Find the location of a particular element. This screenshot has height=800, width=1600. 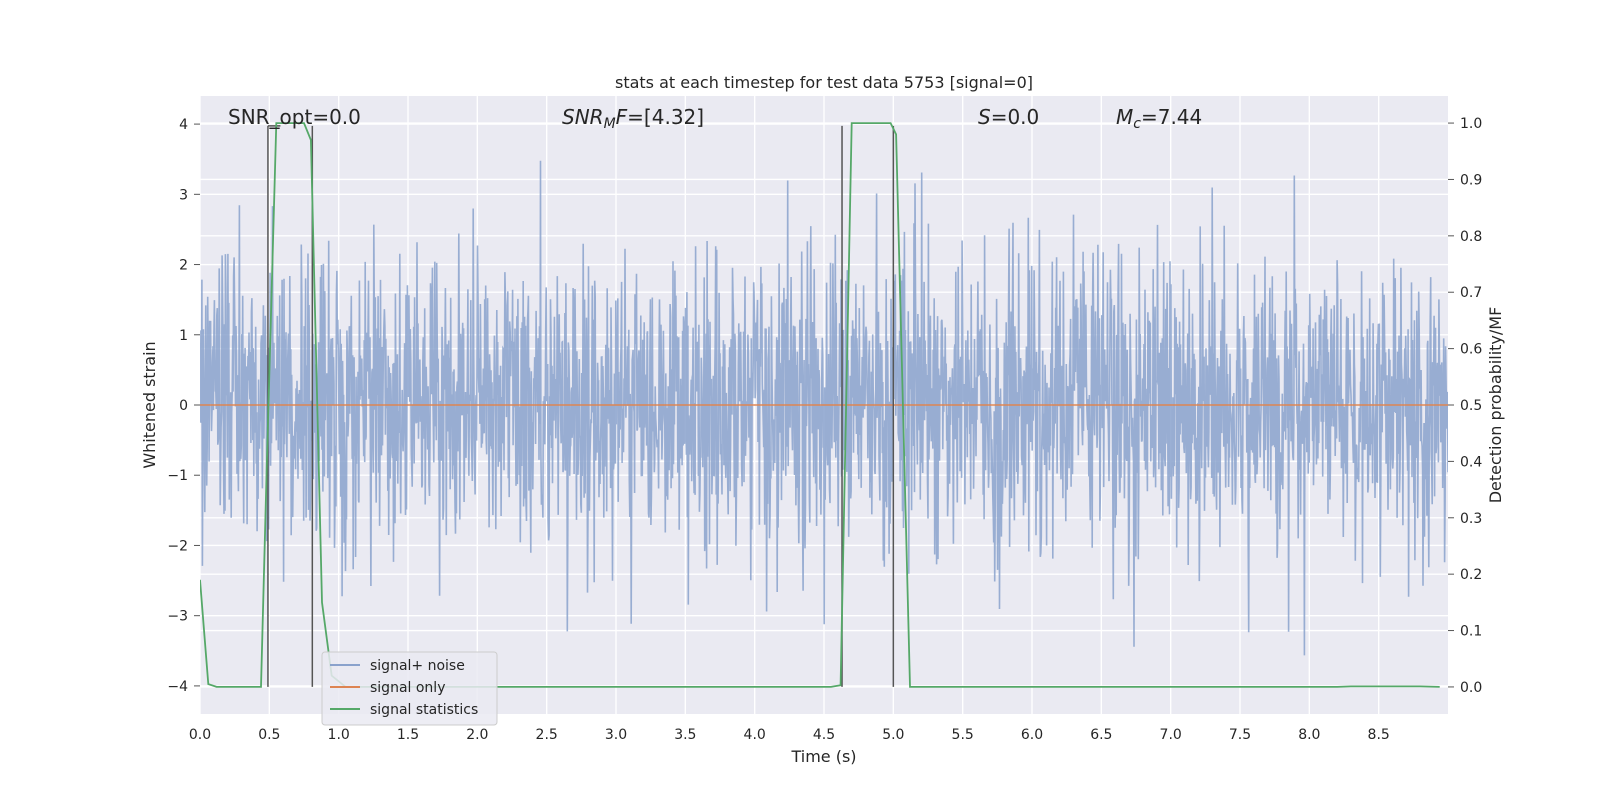

legend-label-signal-only: signal only is located at coordinates (407, 688).